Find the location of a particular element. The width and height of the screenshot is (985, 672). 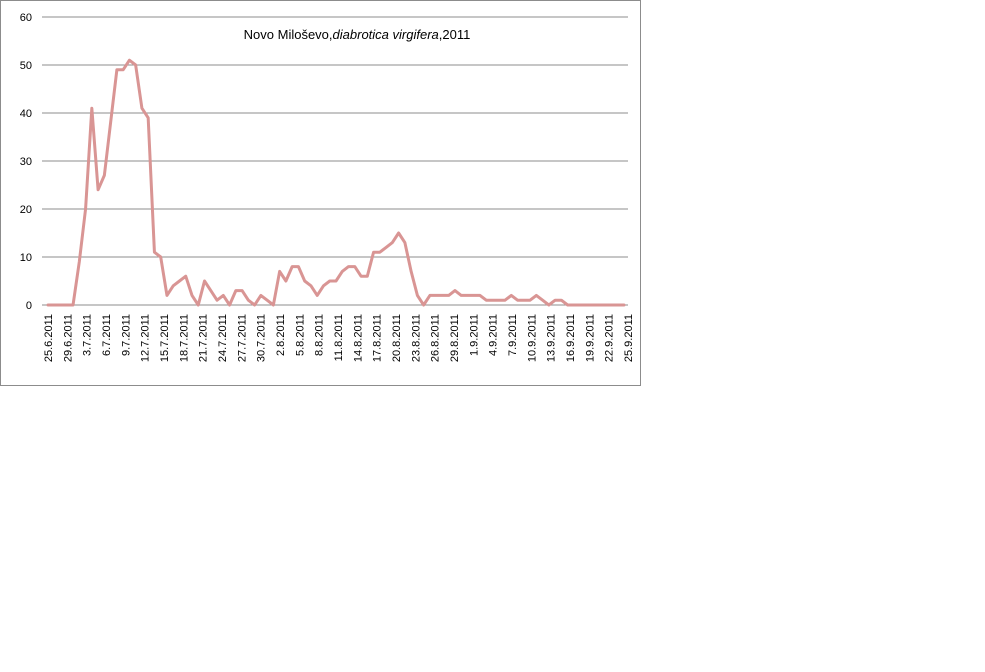

x-tick-label: 23.8.2011 is located at coordinates (416, 338).